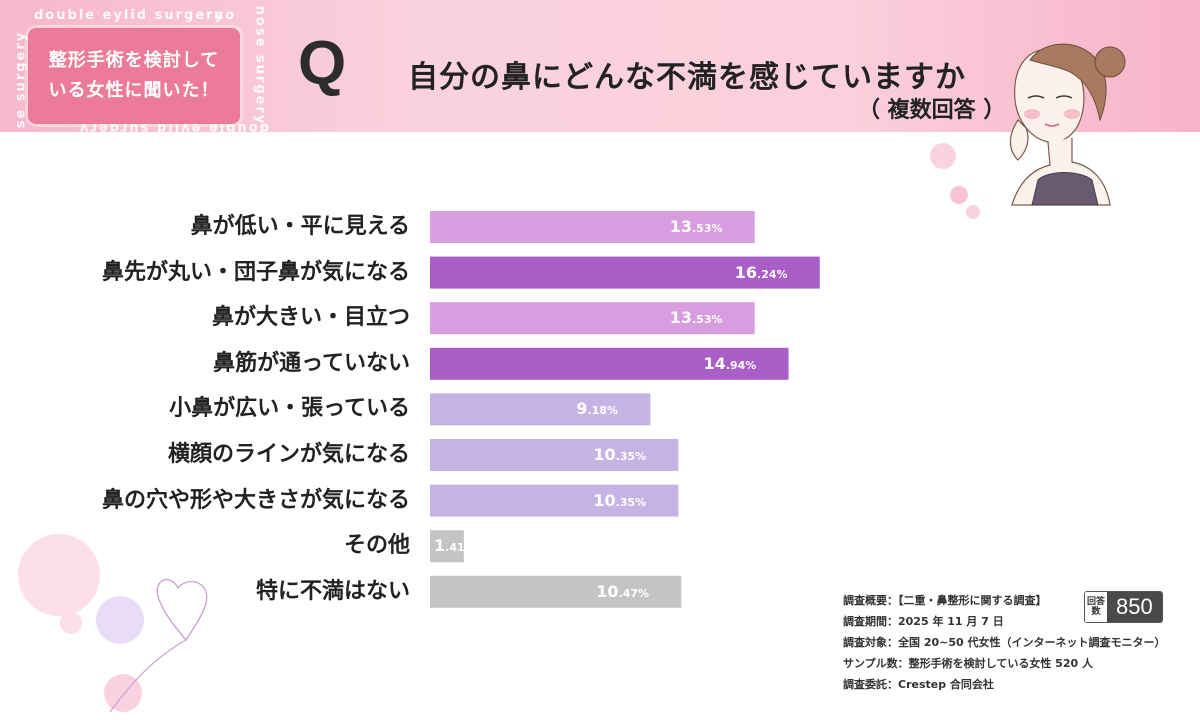  I want to click on category-label: 鼻先が丸い・団子鼻が気になる, so click(255, 272).